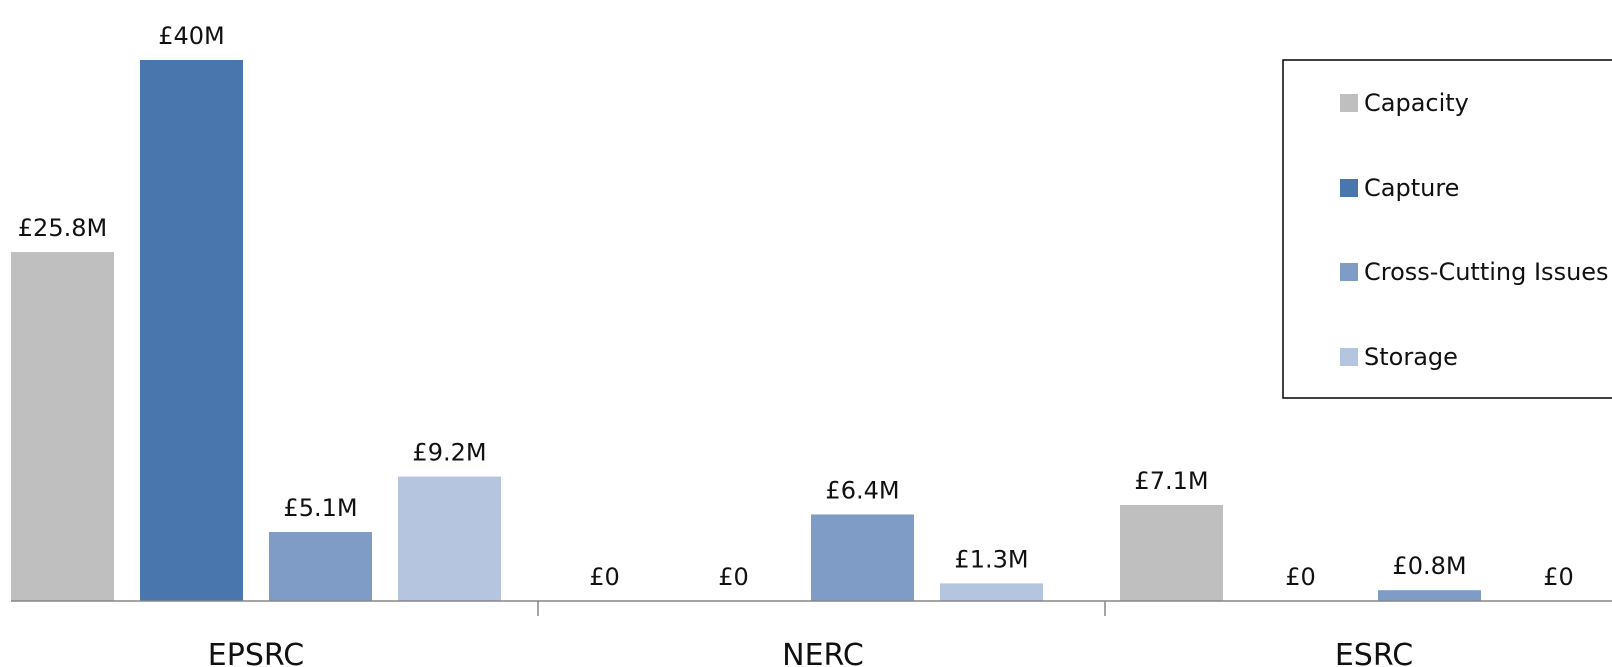  What do you see at coordinates (191, 330) in the screenshot?
I see `bar-epsrc-capture` at bounding box center [191, 330].